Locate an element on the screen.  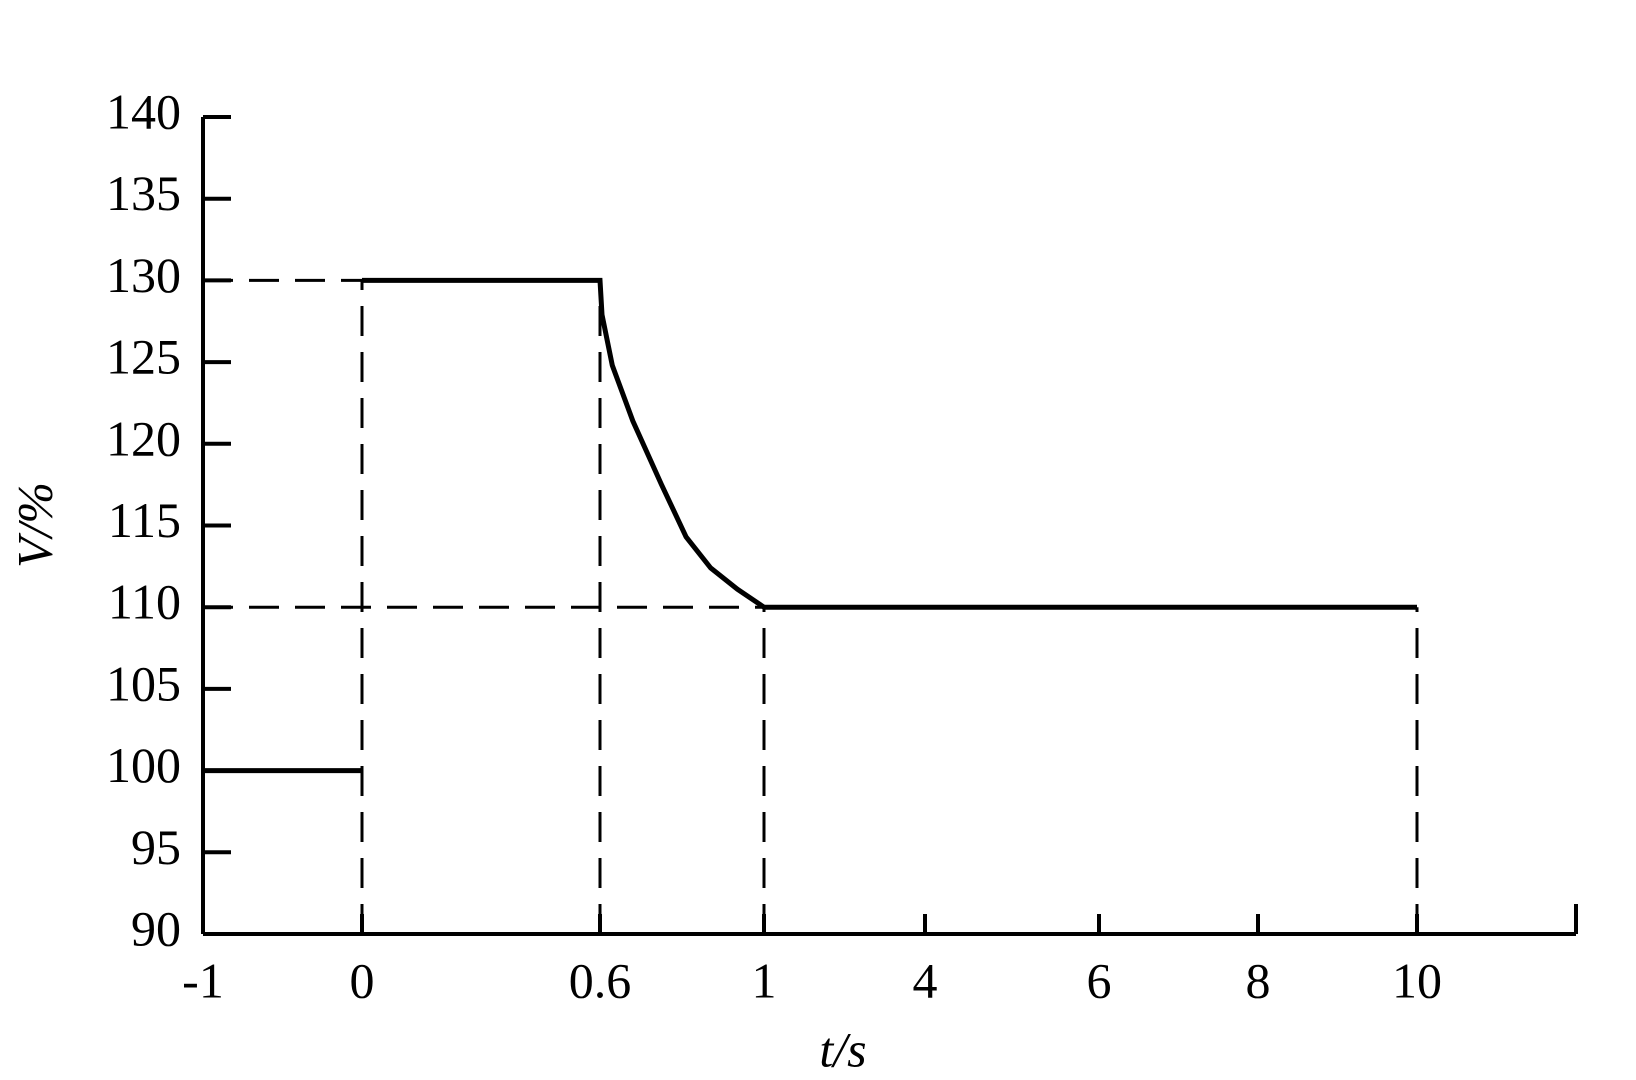
y-tick-label: 90 is located at coordinates (156, 928).